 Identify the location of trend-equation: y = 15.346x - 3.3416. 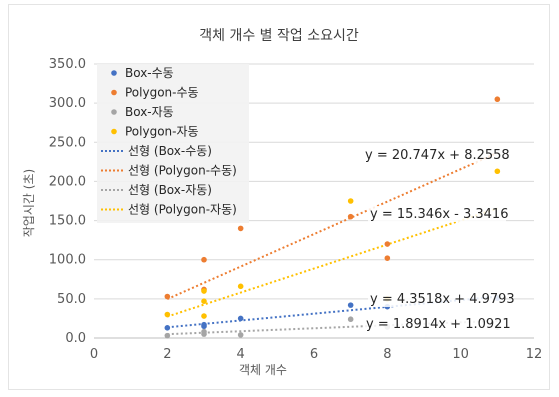
(439, 214).